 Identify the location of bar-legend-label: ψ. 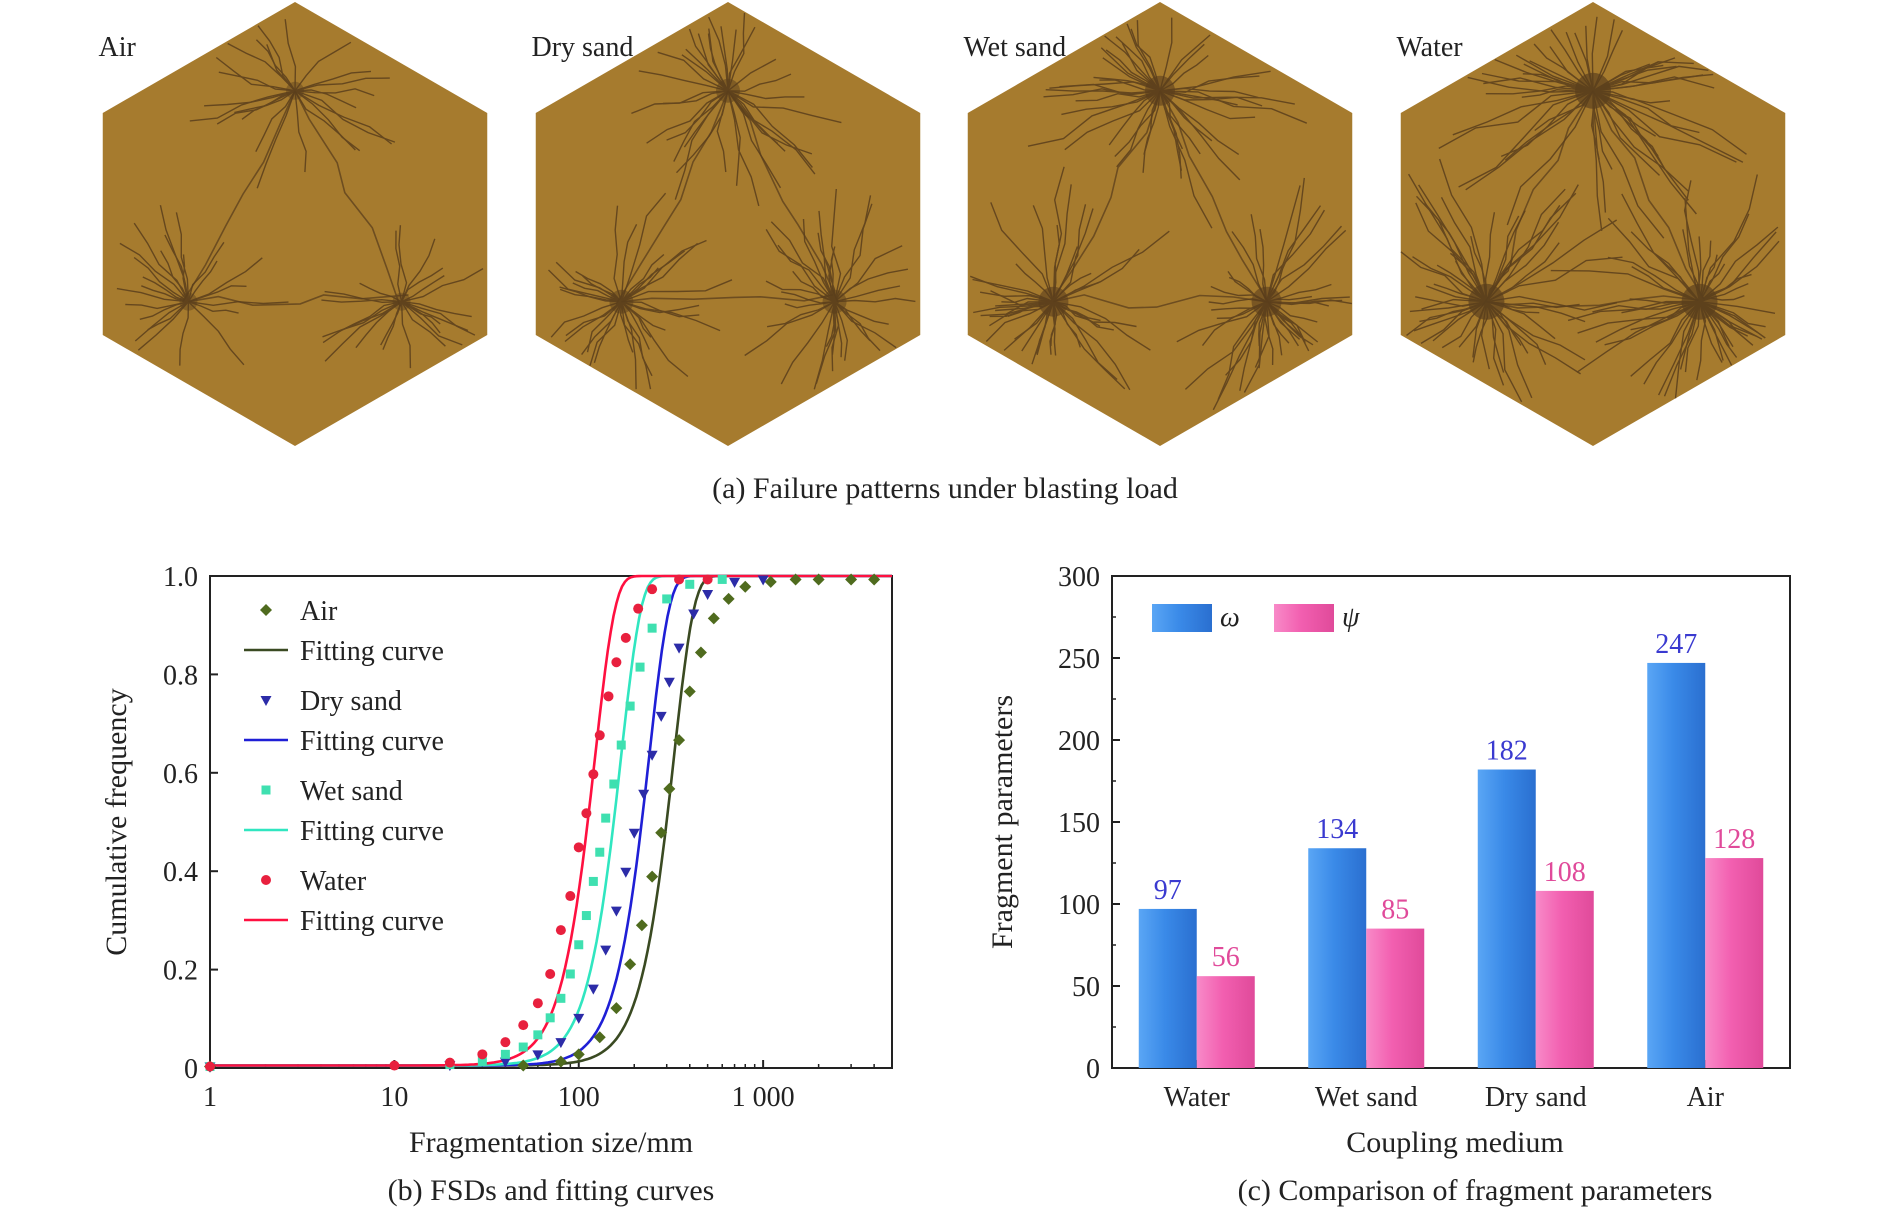
(1351, 617).